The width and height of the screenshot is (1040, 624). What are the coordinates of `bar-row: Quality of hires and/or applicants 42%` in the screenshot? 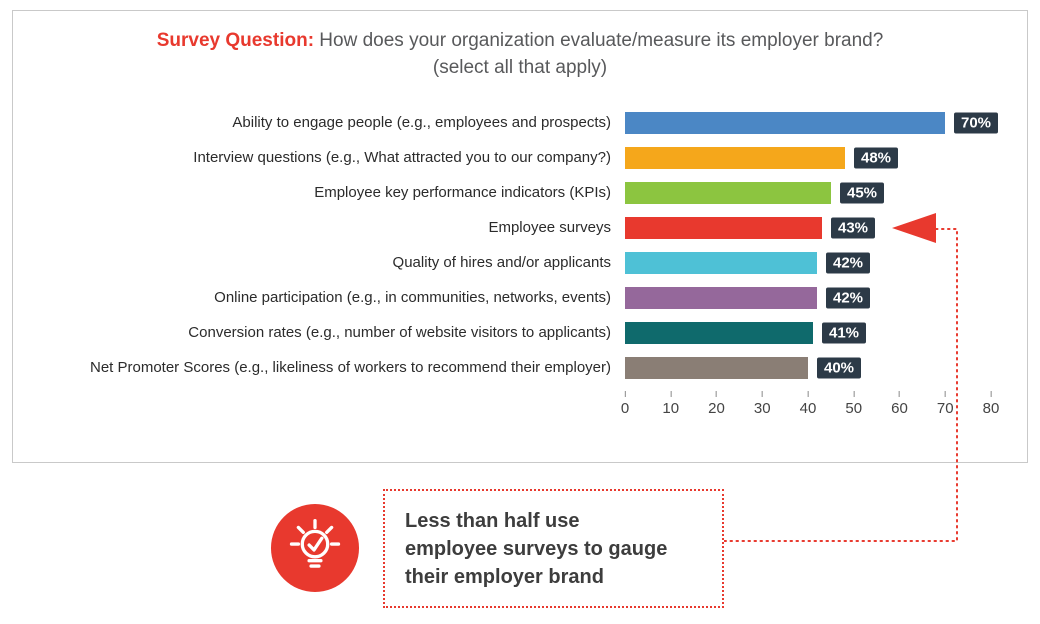 It's located at (520, 262).